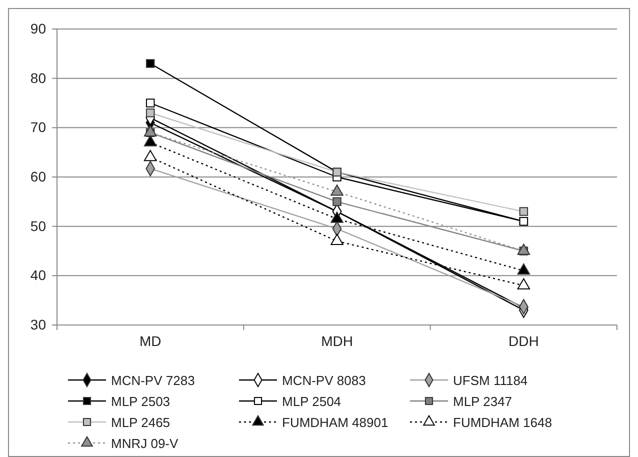 This screenshot has height=457, width=638. Describe the element at coordinates (38, 275) in the screenshot. I see `y-tick-label: 40` at that location.